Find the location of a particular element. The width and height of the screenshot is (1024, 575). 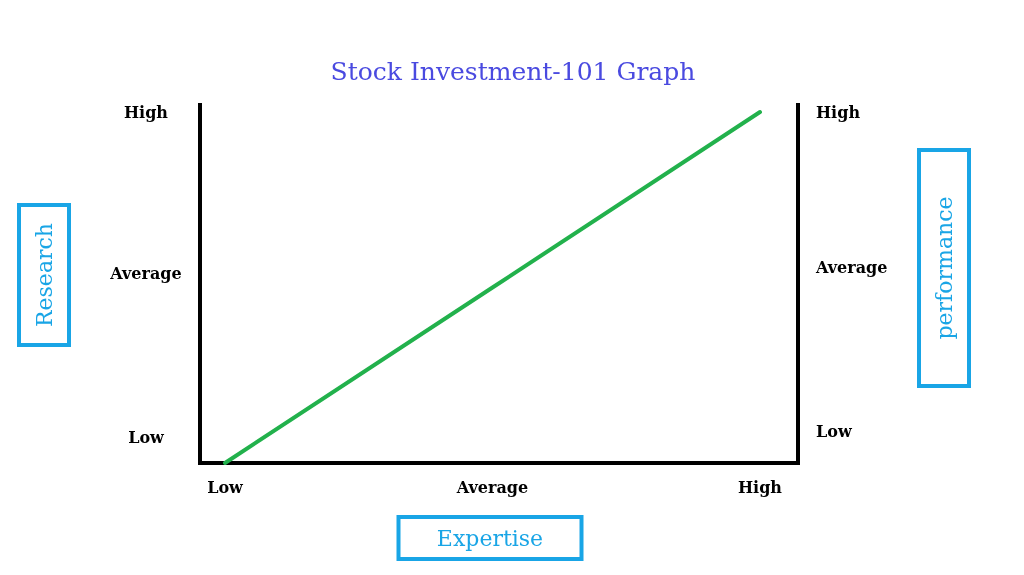

x-tick-label: High is located at coordinates (760, 487).